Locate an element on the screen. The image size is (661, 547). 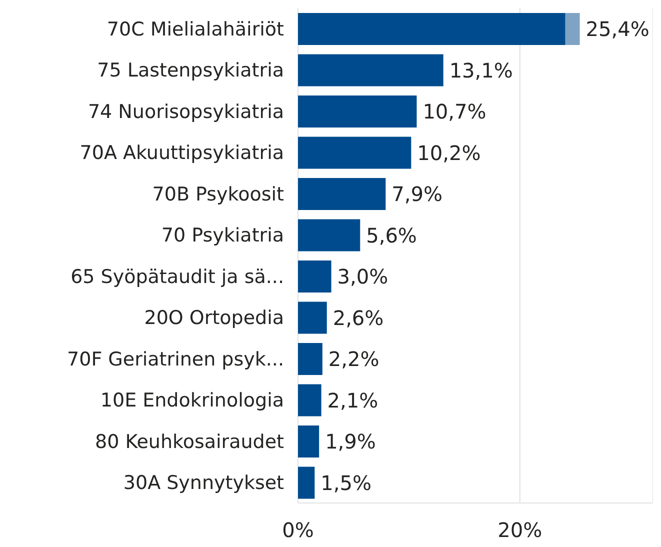
y-tick-label: 75 Lastenpsykiatria is located at coordinates (190, 71).